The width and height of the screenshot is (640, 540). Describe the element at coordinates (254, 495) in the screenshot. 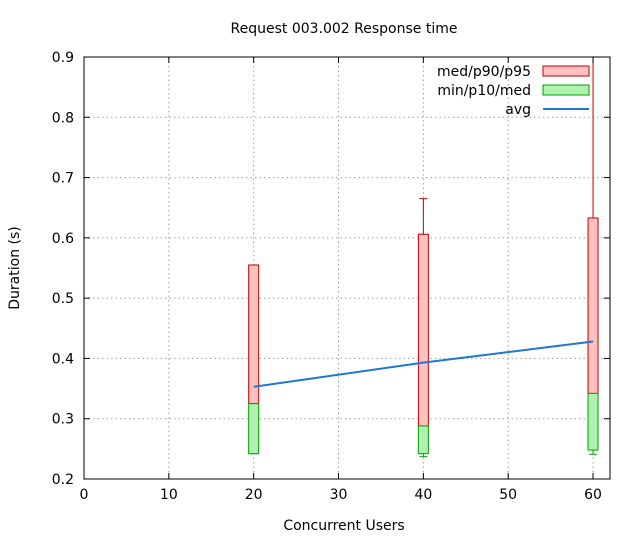

I see `x-tick-label: 20` at that location.